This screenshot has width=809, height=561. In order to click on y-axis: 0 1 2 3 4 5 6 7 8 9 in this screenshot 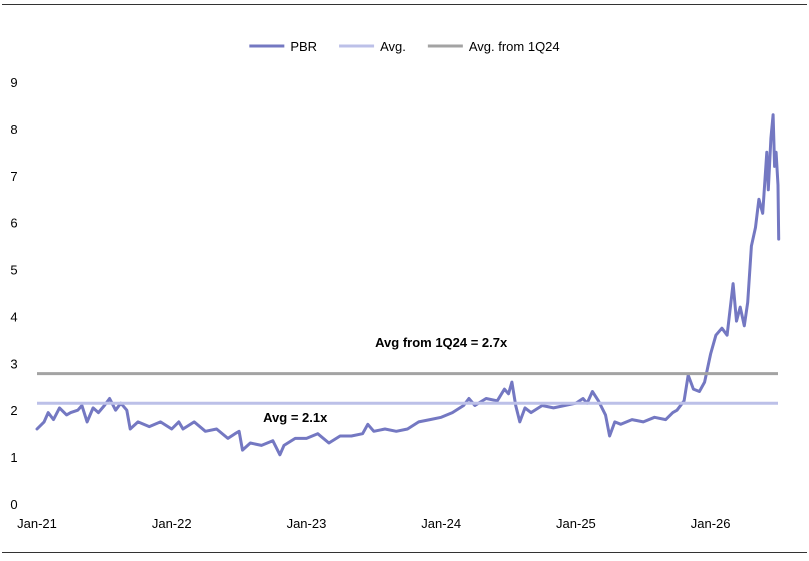, I will do `click(13, 293)`.